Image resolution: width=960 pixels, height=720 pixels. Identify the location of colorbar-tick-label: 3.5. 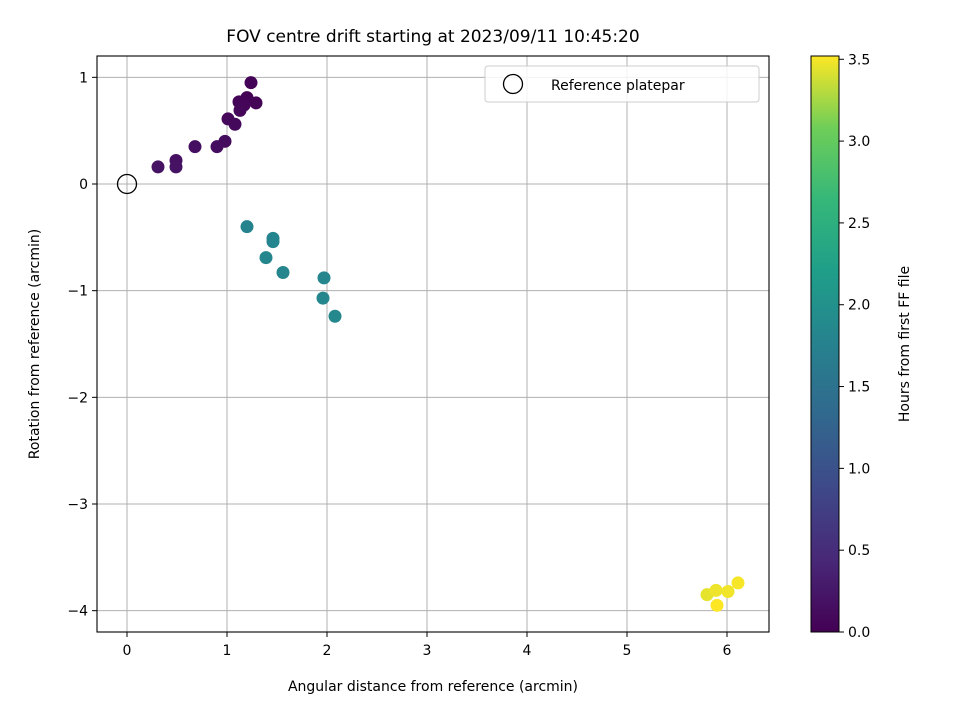
(859, 60).